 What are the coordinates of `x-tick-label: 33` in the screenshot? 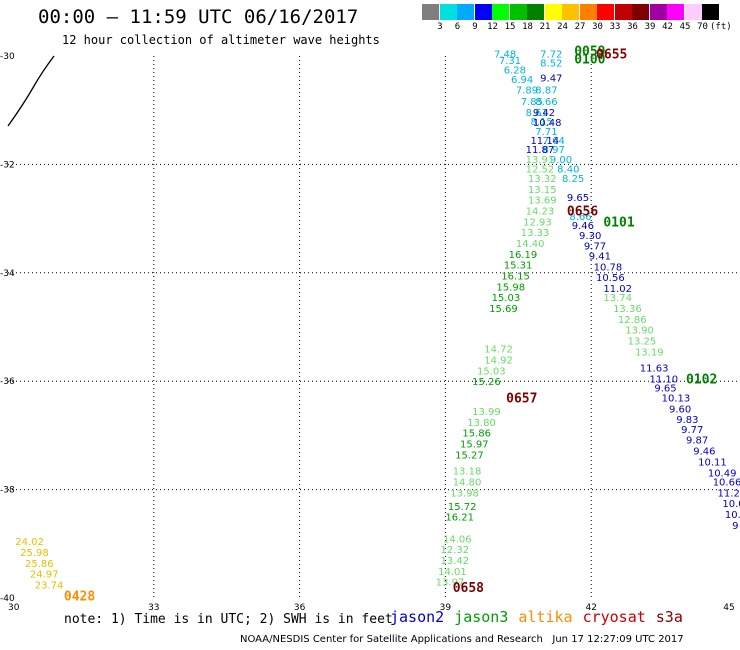 It's located at (153, 608).